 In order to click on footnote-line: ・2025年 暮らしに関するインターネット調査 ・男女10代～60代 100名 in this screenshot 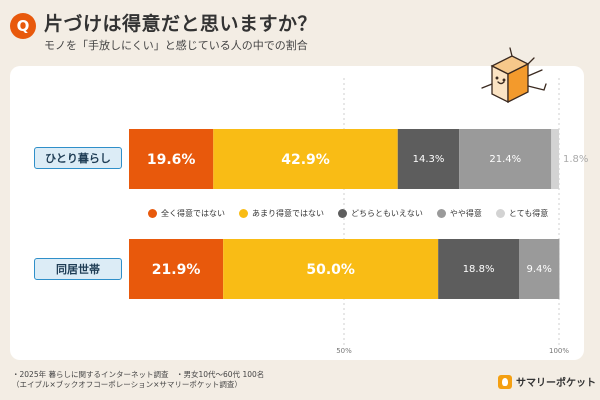, I will do `click(138, 374)`.